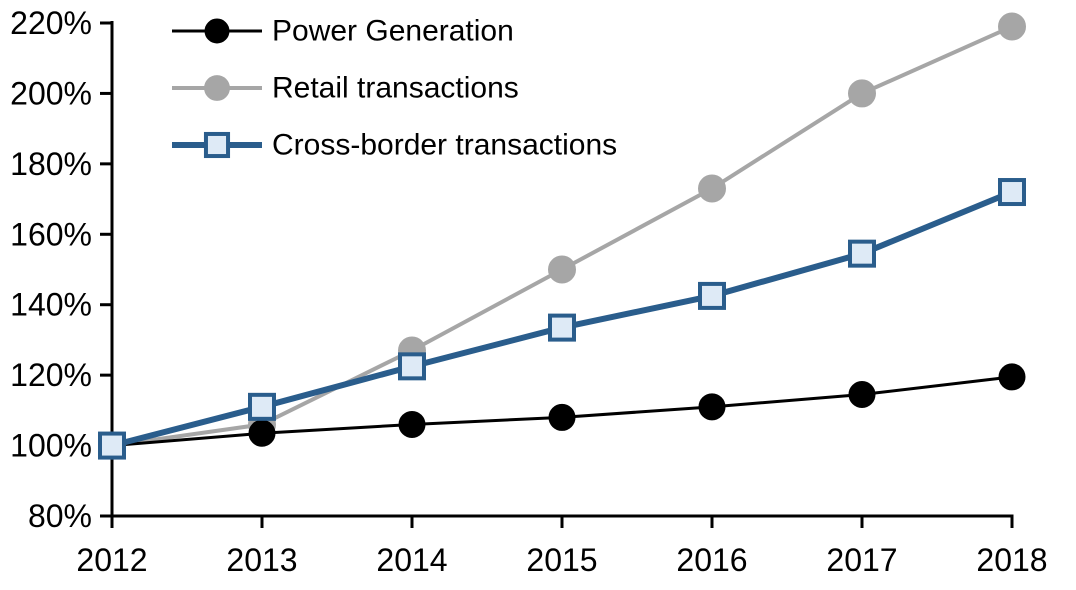 Image resolution: width=1076 pixels, height=590 pixels. What do you see at coordinates (1011, 560) in the screenshot?
I see `x-tick-label: 2018` at bounding box center [1011, 560].